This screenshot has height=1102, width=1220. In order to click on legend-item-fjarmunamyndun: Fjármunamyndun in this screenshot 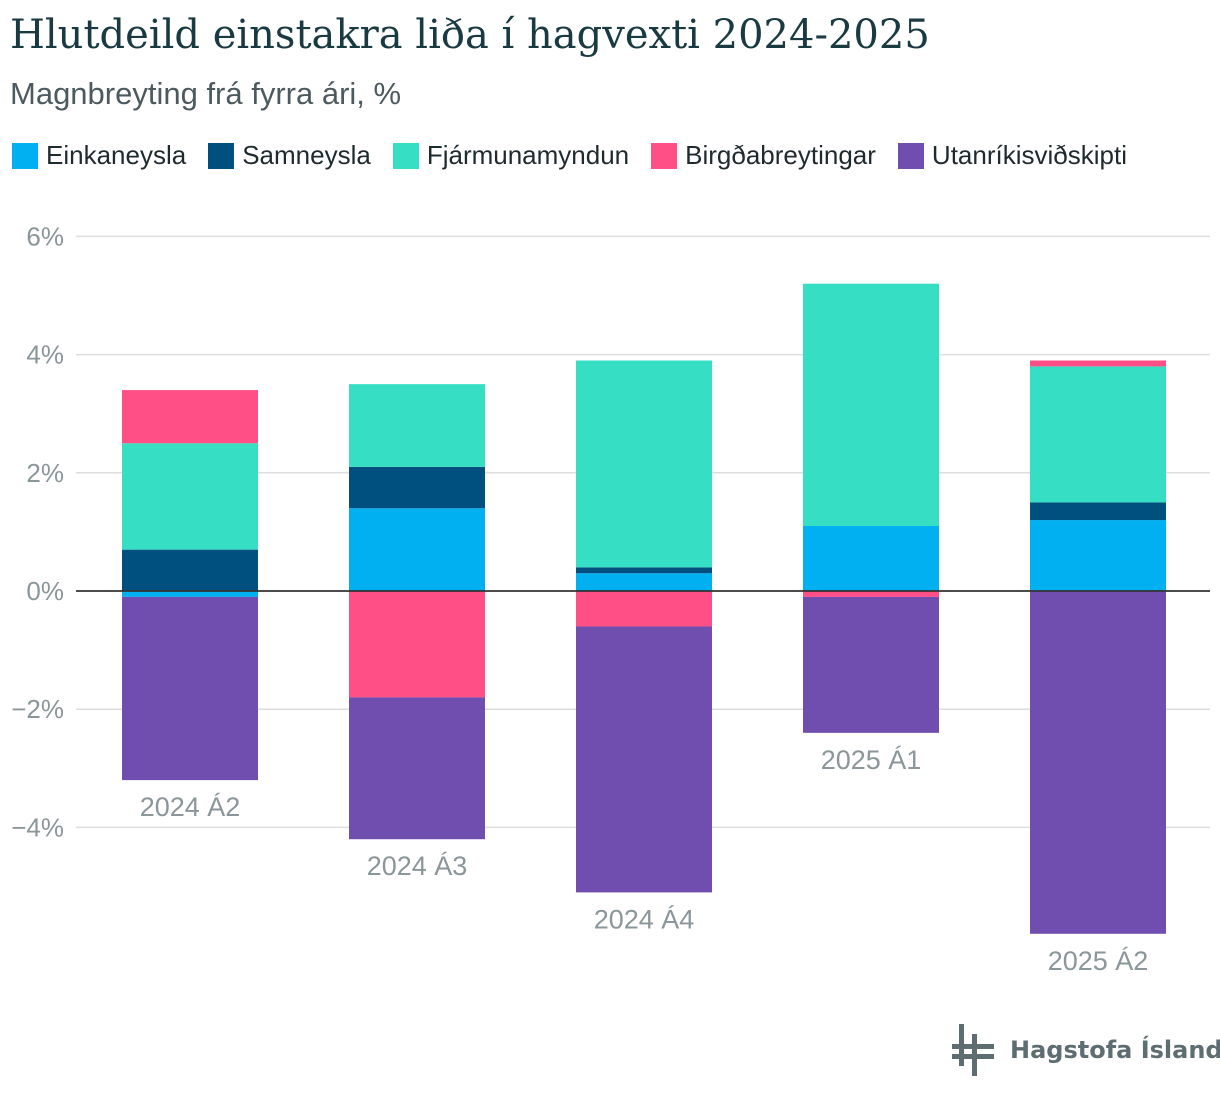, I will do `click(511, 155)`.